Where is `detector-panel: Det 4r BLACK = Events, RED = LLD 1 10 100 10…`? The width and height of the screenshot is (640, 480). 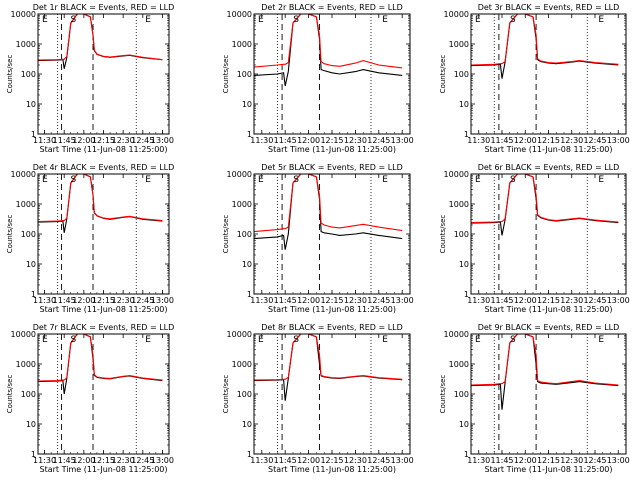 detector-panel: Det 4r BLACK = Events, RED = LLD 1 10 100 10… is located at coordinates (90, 238).